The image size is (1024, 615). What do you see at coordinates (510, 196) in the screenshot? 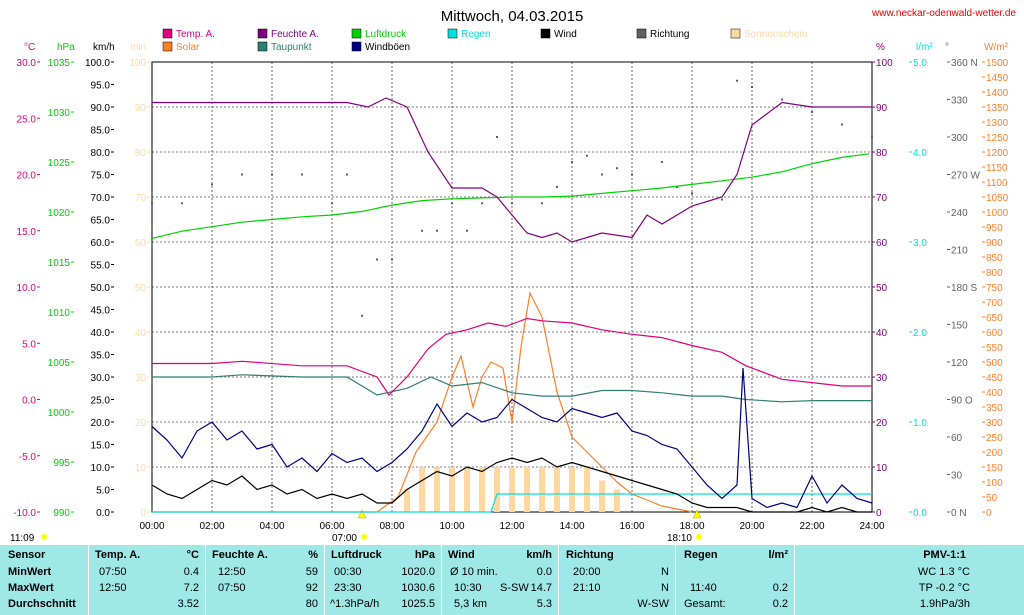
I see `series-line-luftdruck` at bounding box center [510, 196].